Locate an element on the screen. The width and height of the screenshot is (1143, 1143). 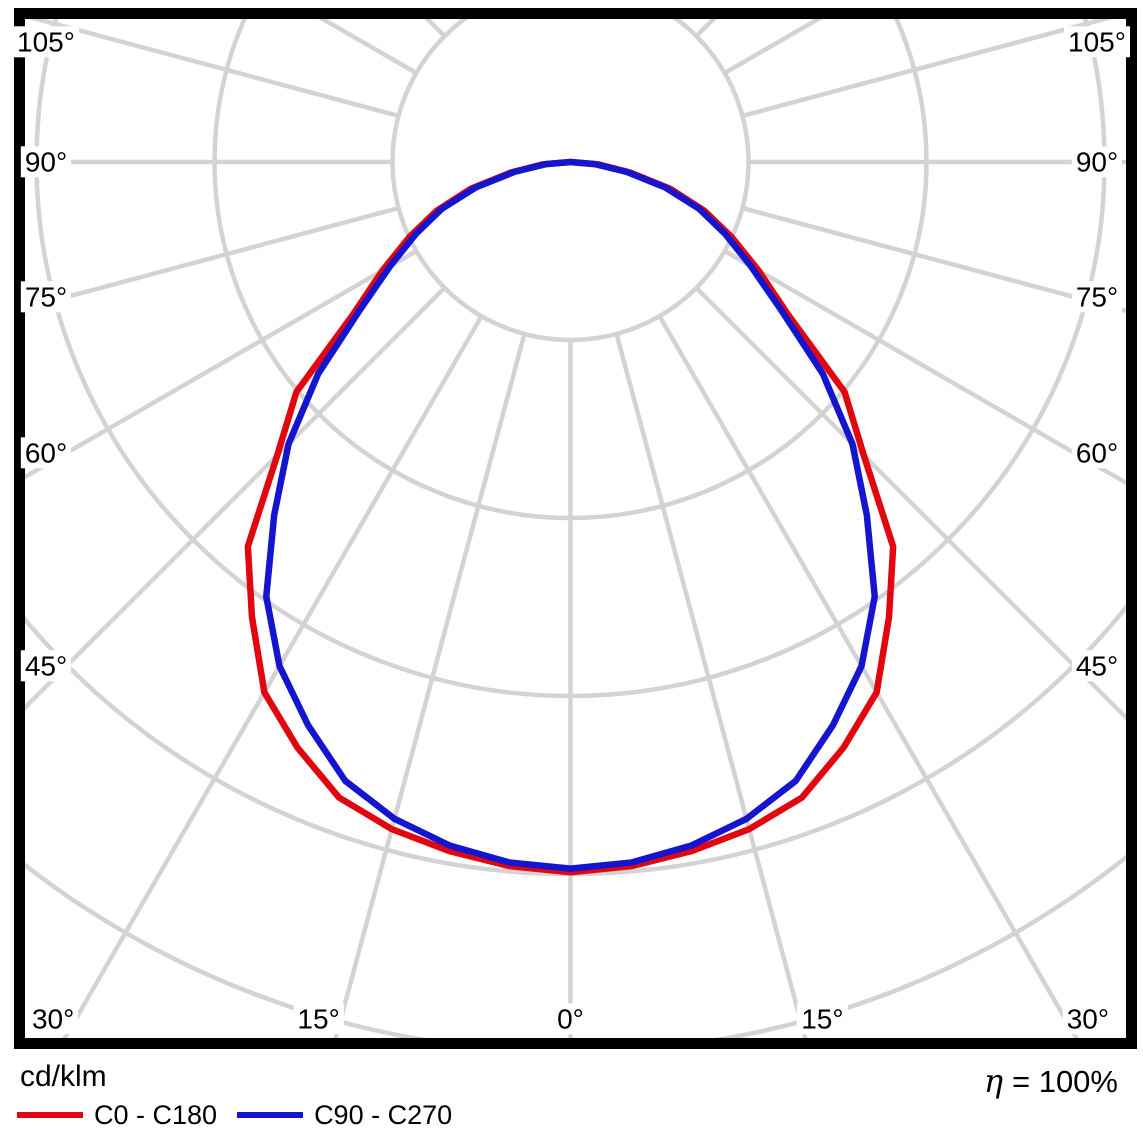
legend-label-c0-c180: C0 - C180 is located at coordinates (156, 1114).